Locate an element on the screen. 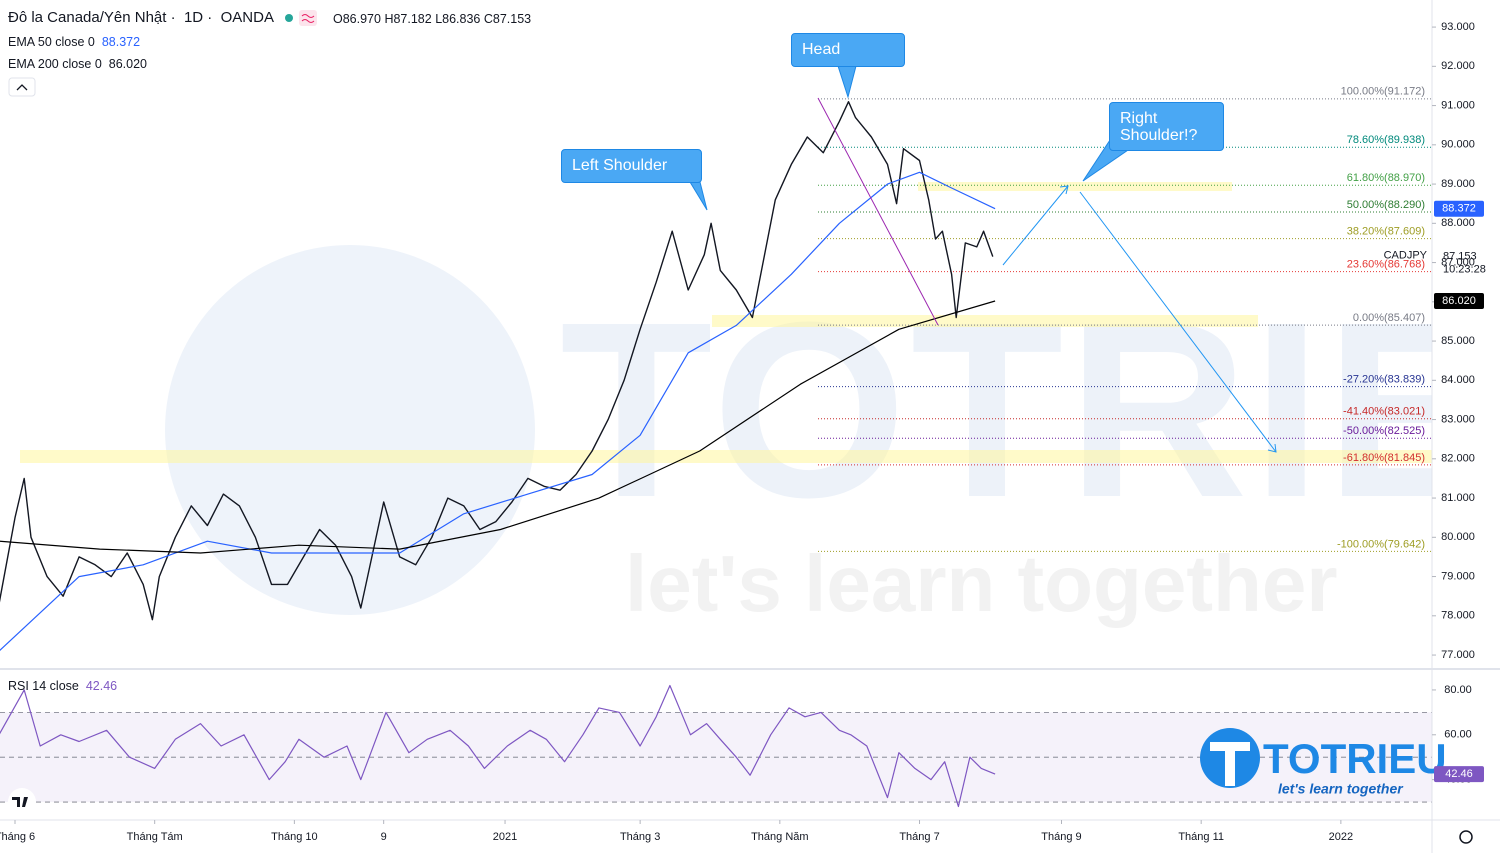 Image resolution: width=1500 pixels, height=853 pixels. exchange: OANDA is located at coordinates (247, 17).